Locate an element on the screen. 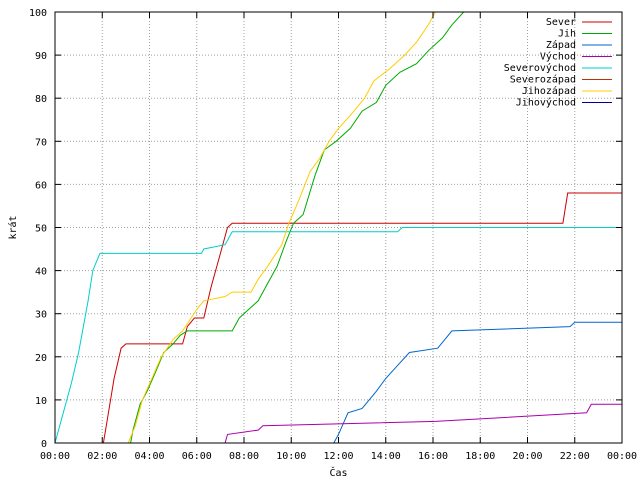 Image resolution: width=640 pixels, height=480 pixels. y-tick-label: 20 is located at coordinates (41, 358).